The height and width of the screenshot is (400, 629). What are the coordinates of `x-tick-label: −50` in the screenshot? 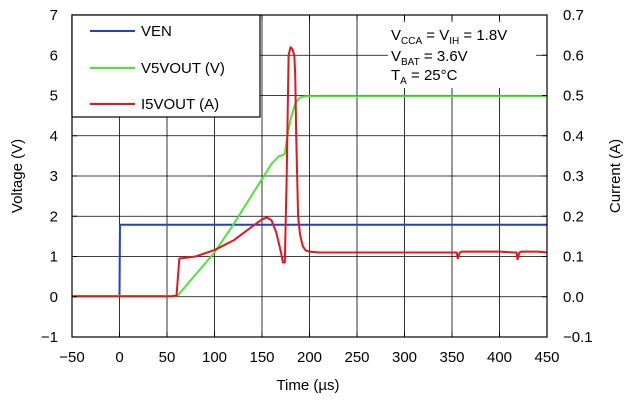 It's located at (71, 357).